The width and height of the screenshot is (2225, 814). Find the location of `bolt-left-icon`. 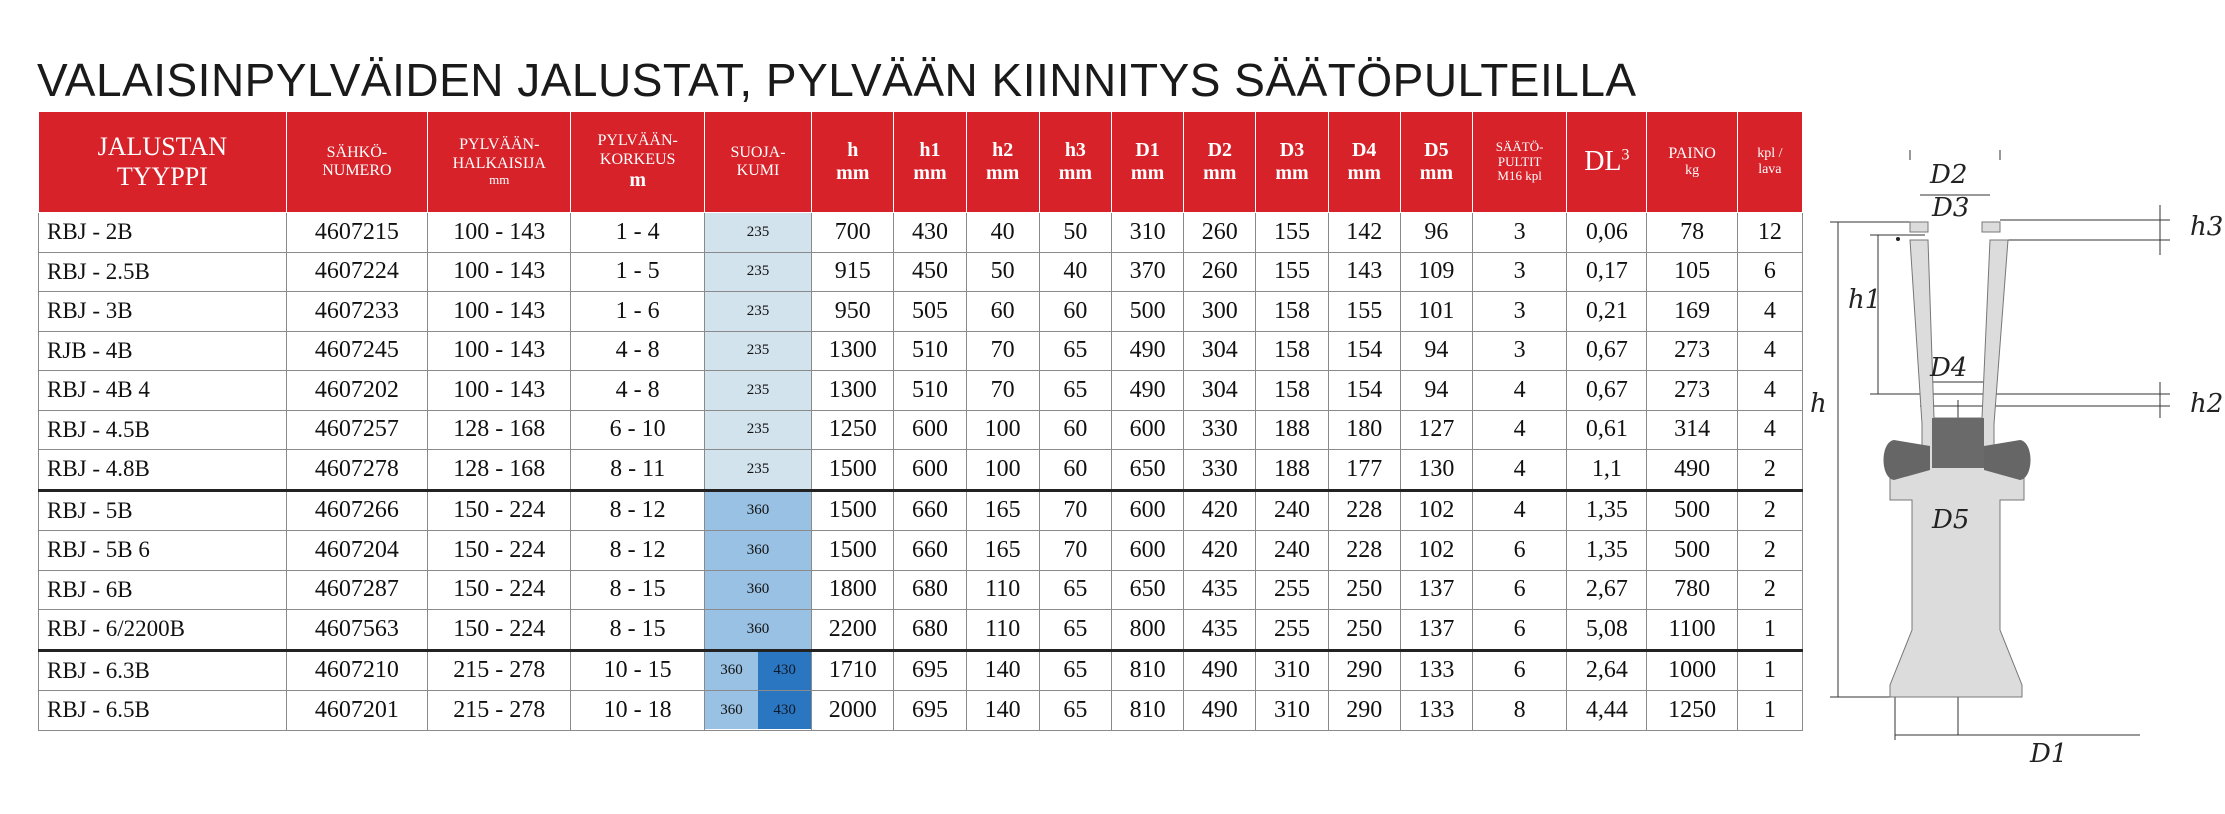

bolt-left-icon is located at coordinates (1906, 460).